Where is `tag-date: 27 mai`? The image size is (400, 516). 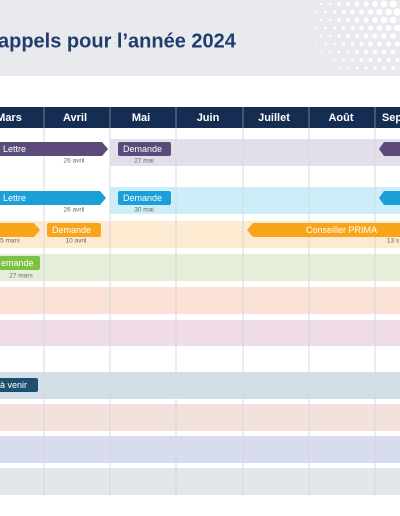
tag-date: 27 mai is located at coordinates (144, 161).